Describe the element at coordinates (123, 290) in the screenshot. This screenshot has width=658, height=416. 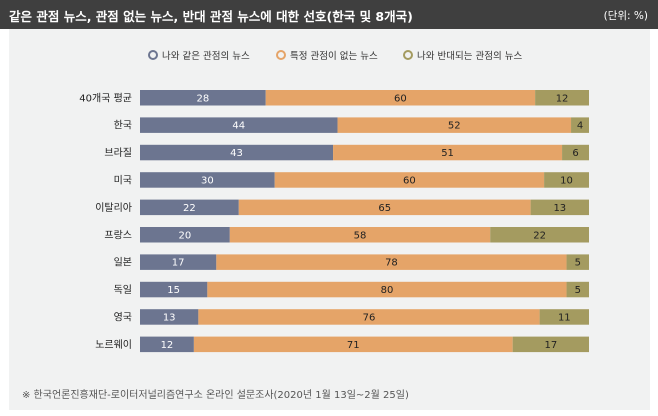
I see `category-label: 독일` at that location.